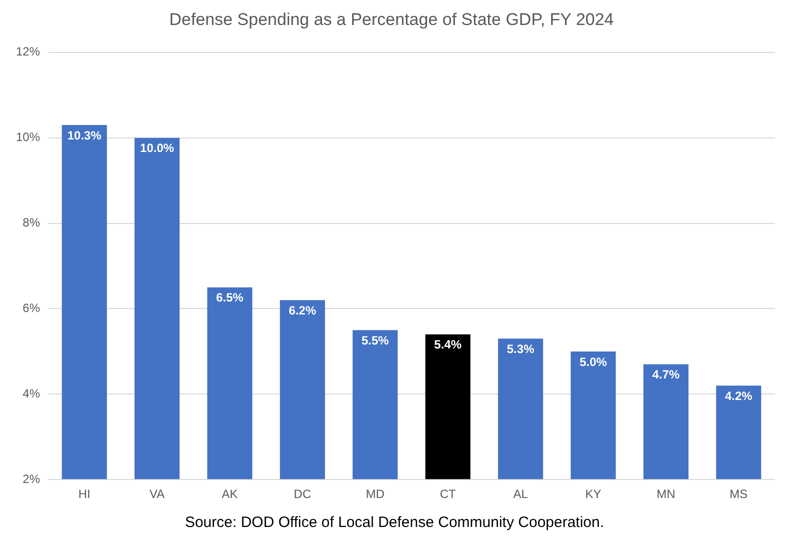  I want to click on x-tick-label: VA, so click(157, 494).